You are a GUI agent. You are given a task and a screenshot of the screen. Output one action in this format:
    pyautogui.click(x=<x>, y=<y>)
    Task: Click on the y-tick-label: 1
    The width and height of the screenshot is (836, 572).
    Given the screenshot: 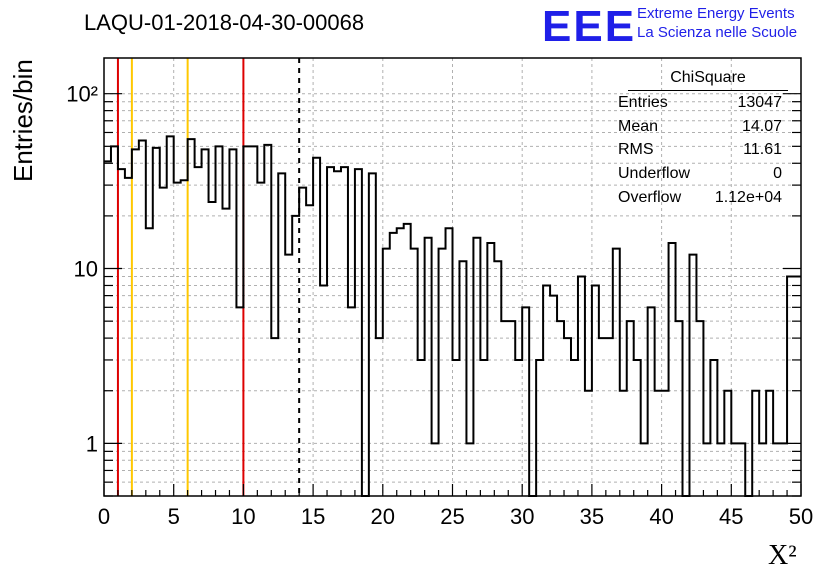 What is the action you would take?
    pyautogui.click(x=92, y=443)
    